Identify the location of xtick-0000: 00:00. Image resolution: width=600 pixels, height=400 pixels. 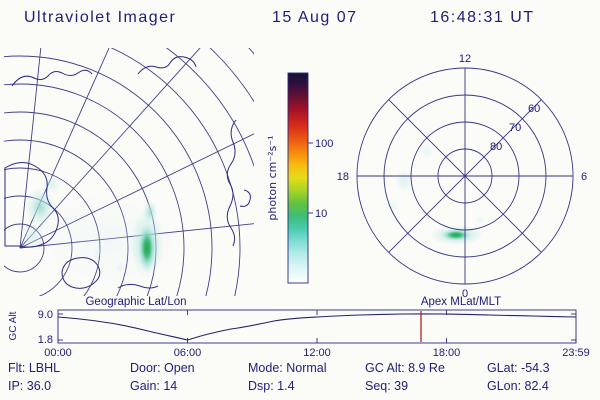
(58, 353).